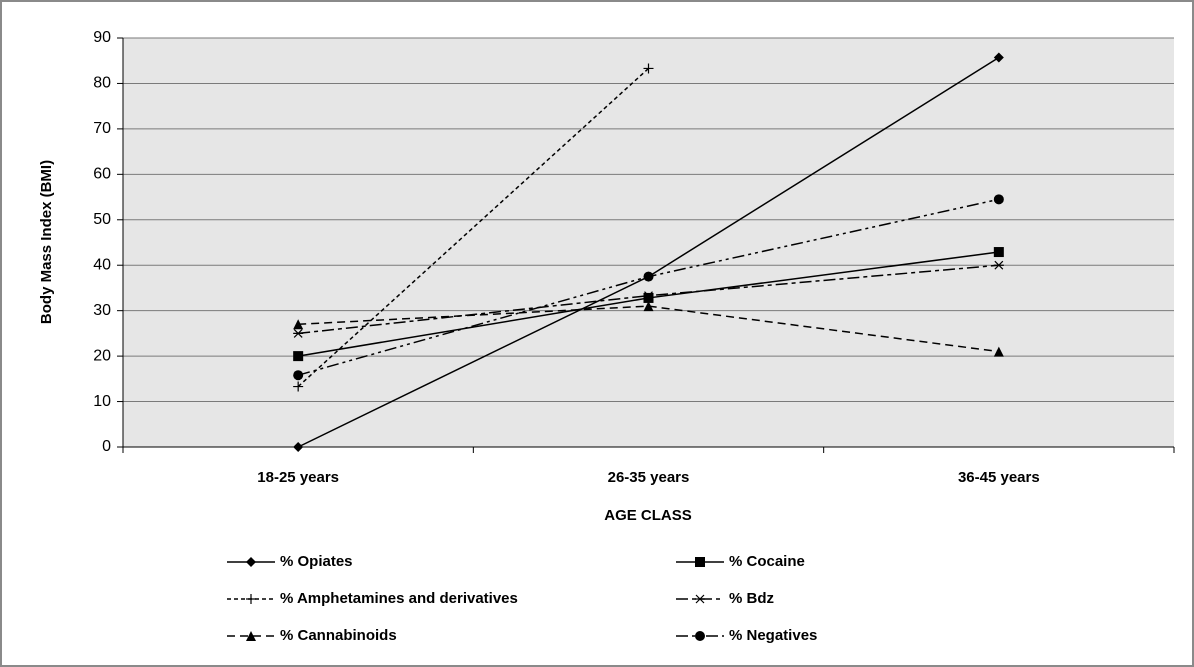 Image resolution: width=1194 pixels, height=667 pixels. What do you see at coordinates (399, 598) in the screenshot?
I see `legend-label: % Amphetamines and derivatives` at bounding box center [399, 598].